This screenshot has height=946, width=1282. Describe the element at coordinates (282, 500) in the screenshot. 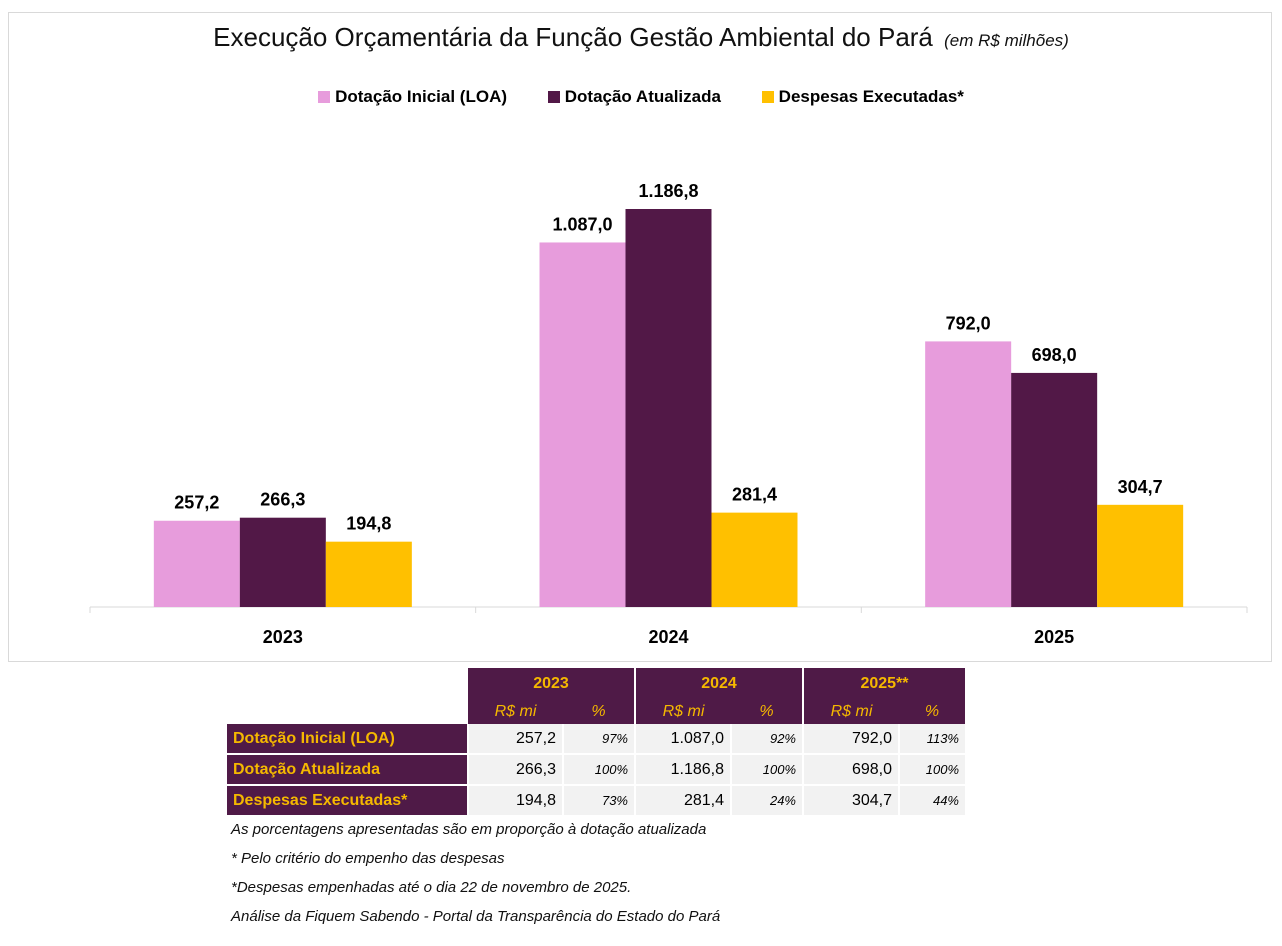

I see `data-label: 266,3` at that location.